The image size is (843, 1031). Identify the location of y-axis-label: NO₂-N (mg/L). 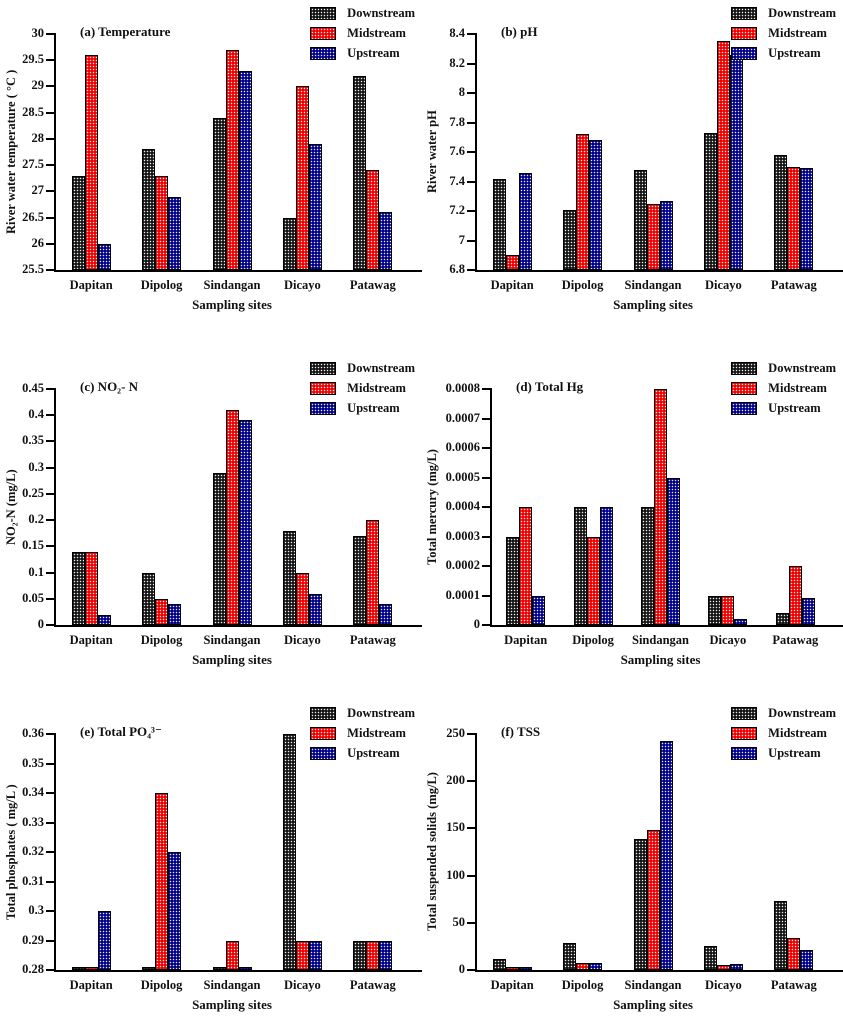
(11, 507).